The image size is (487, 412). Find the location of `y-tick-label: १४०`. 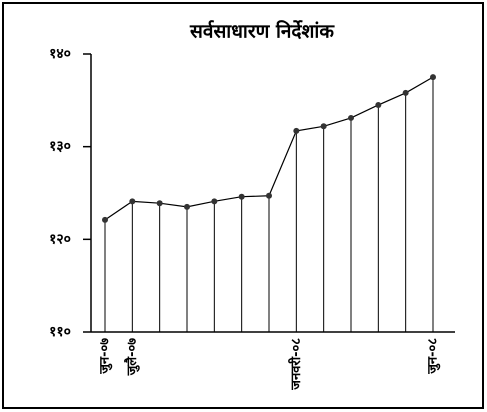

y-tick-label: १४० is located at coordinates (60, 54).